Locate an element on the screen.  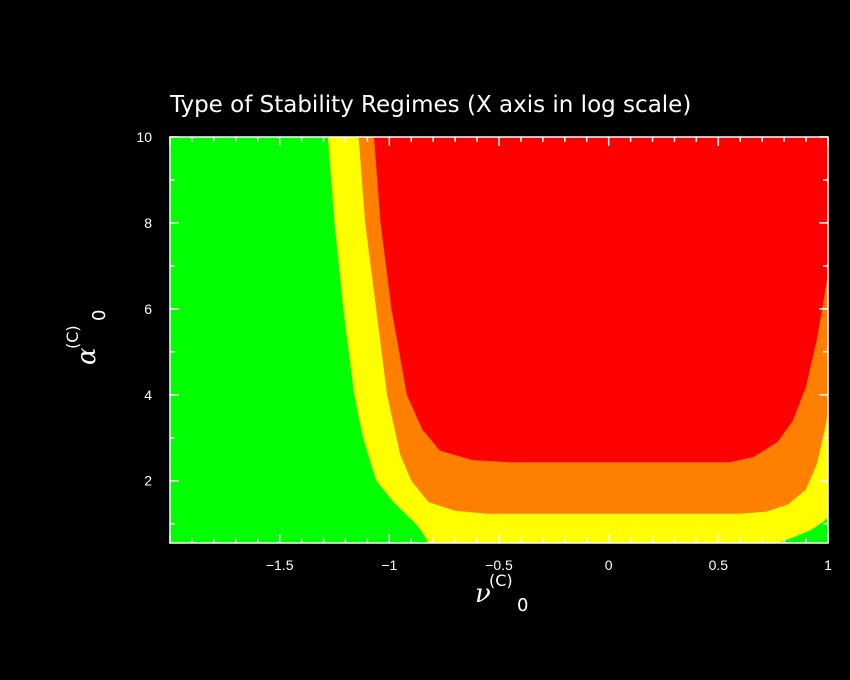
y-axis-superscript: (C) is located at coordinates (72, 337).